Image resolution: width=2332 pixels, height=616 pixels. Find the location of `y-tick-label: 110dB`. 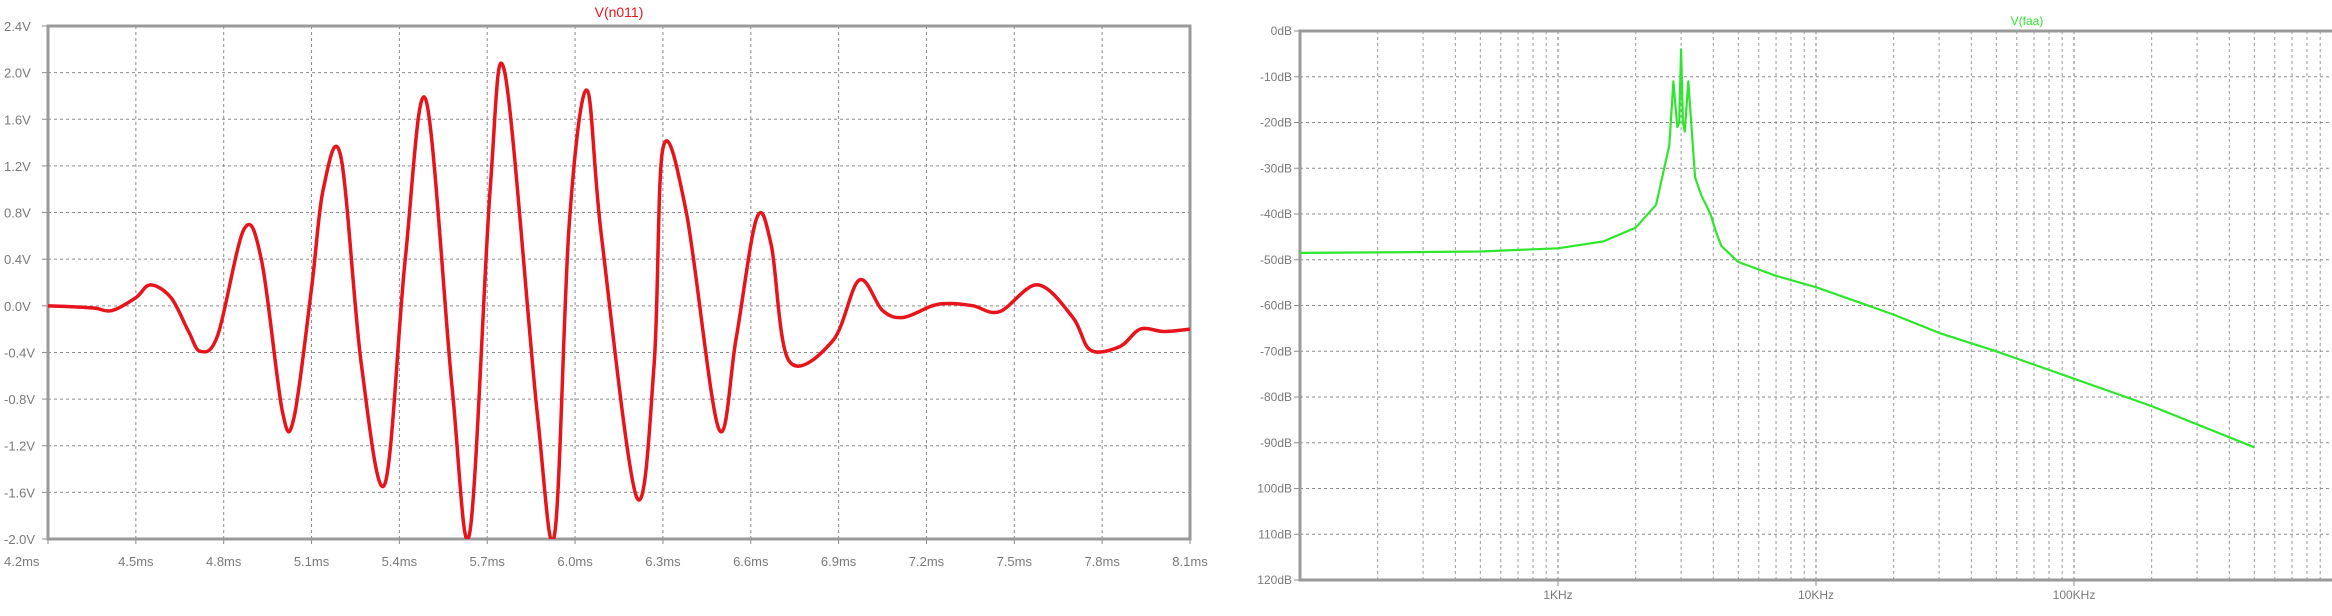

y-tick-label: 110dB is located at coordinates (1275, 534).